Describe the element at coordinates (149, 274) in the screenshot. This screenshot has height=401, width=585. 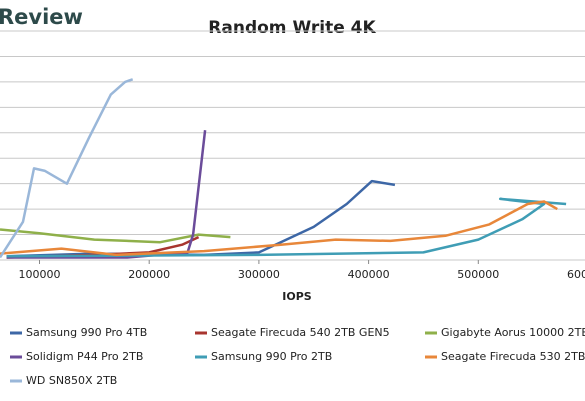
I see `x-tick-label: 200000` at that location.